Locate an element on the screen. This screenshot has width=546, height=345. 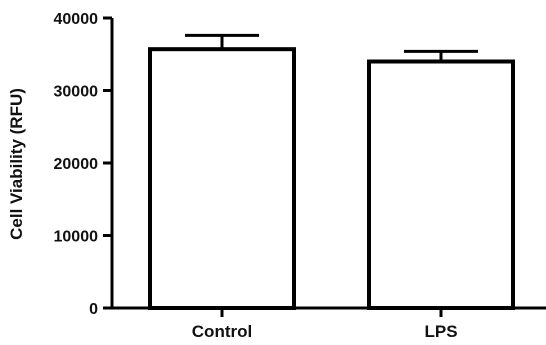
y-tick-label: 10000 is located at coordinates (76, 237).